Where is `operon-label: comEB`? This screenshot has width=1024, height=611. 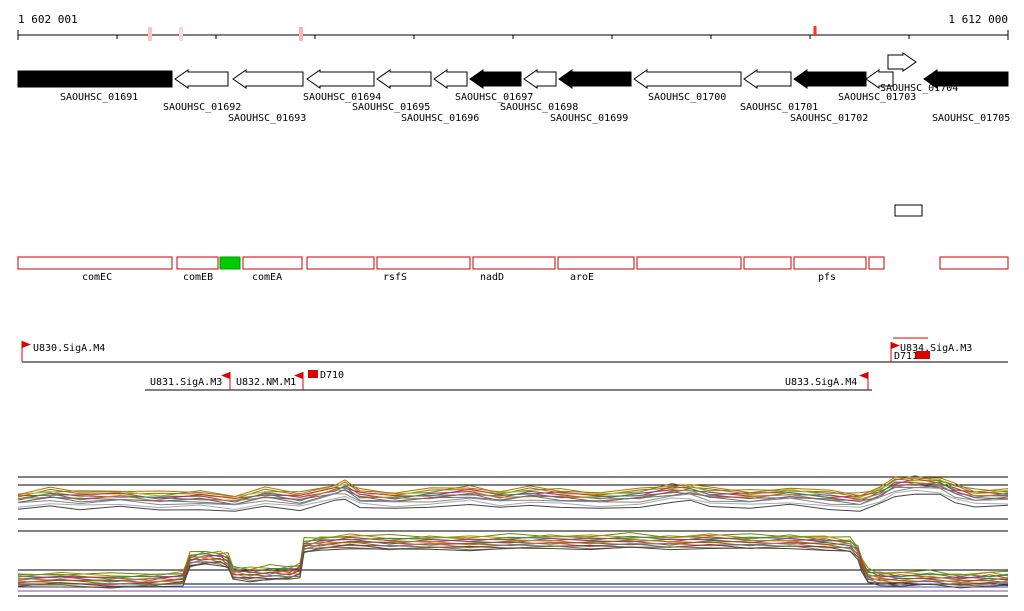 operon-label: comEB is located at coordinates (198, 277).